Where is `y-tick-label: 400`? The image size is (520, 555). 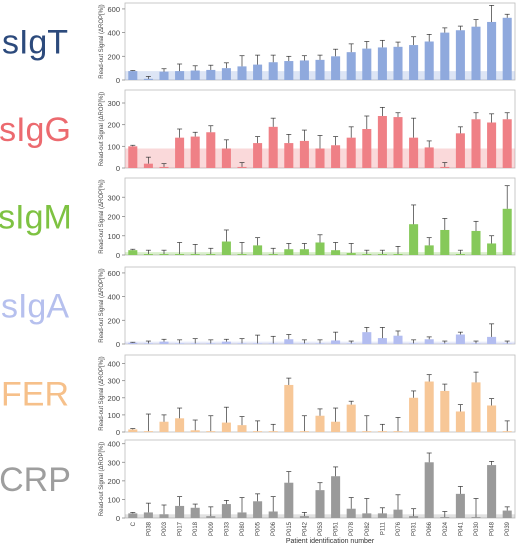
y-tick-label: 400 is located at coordinates (113, 444).